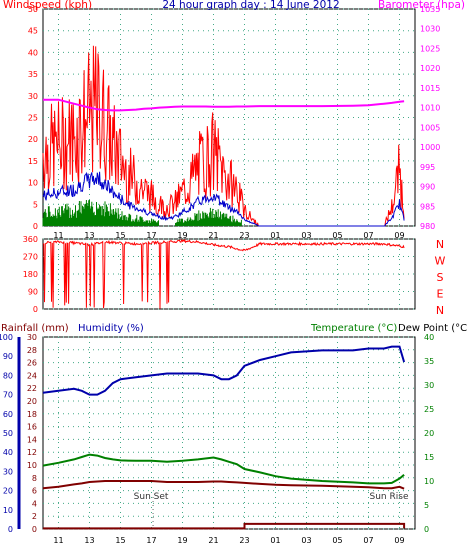 Image resolution: width=468 pixels, height=555 pixels. Describe the element at coordinates (223, 469) in the screenshot. I see `temperature-series` at that location.